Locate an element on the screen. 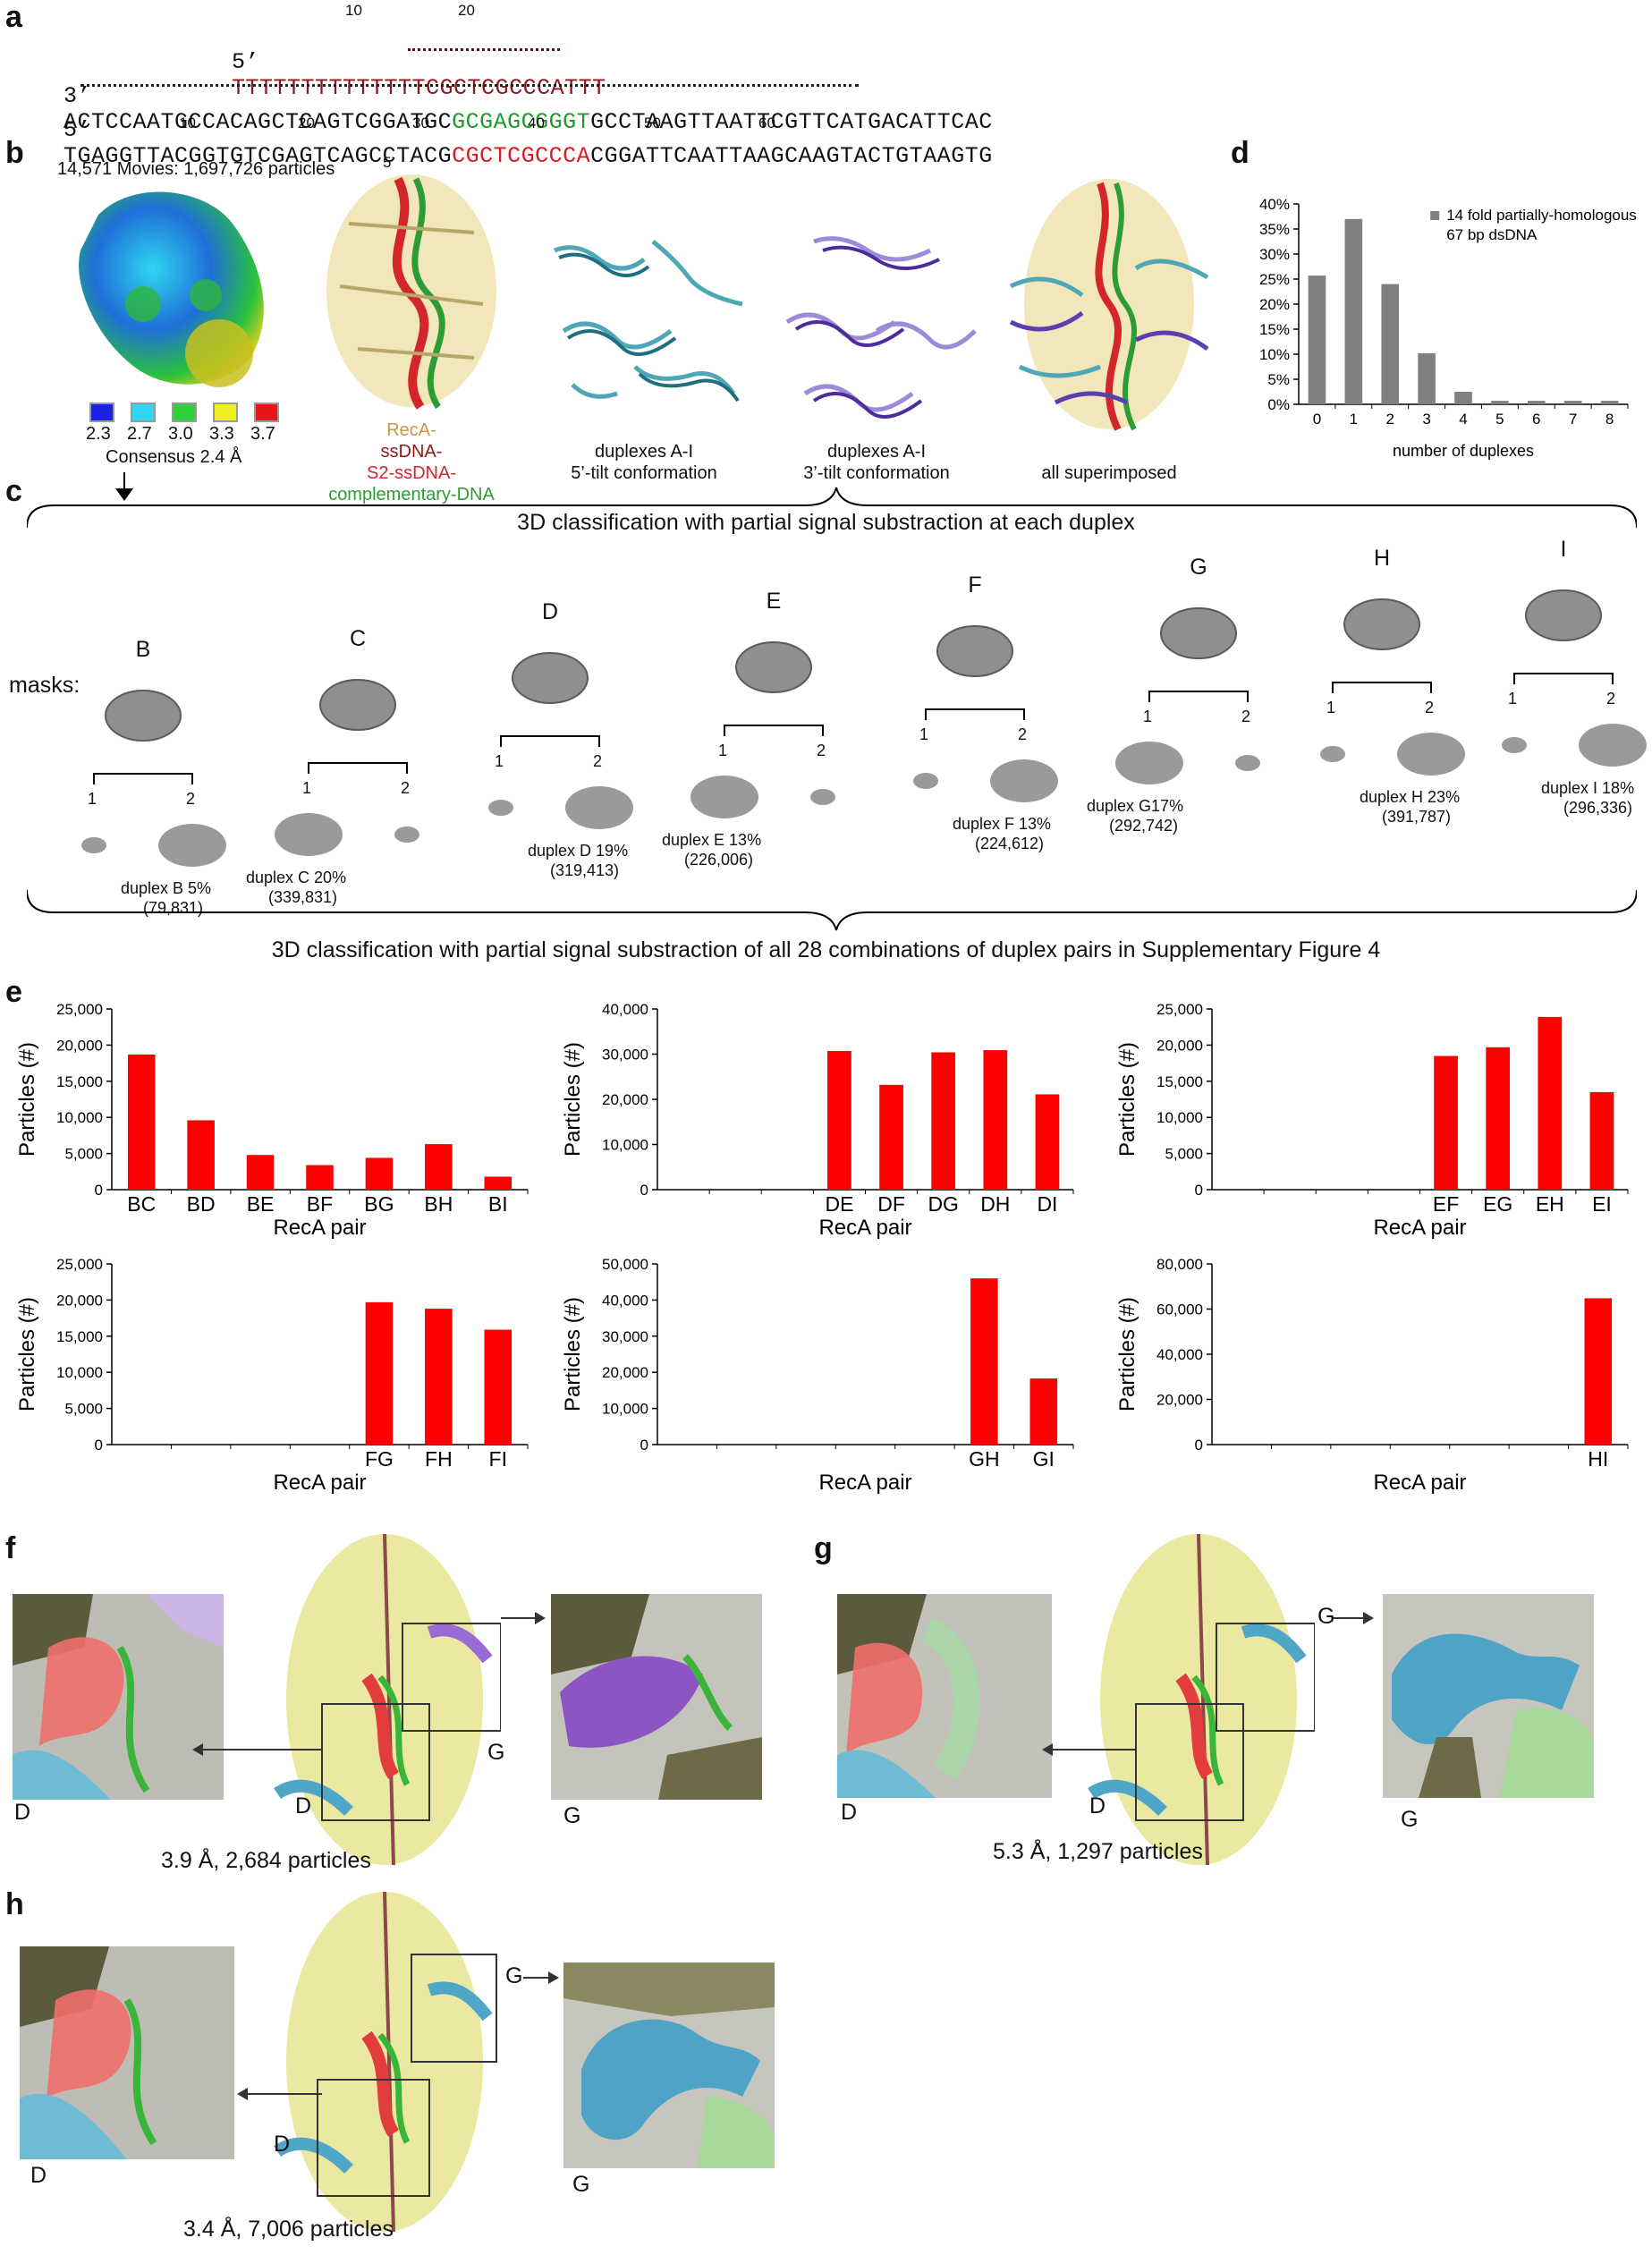 The width and height of the screenshot is (1652, 2255). y-tick-label: 40% is located at coordinates (1275, 204).